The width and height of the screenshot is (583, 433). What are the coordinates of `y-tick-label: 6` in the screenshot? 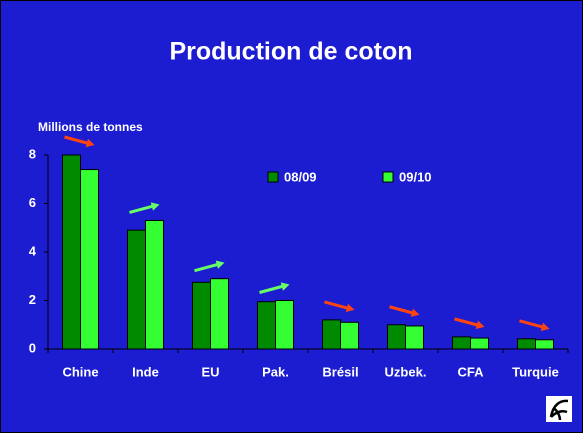 It's located at (32, 202).